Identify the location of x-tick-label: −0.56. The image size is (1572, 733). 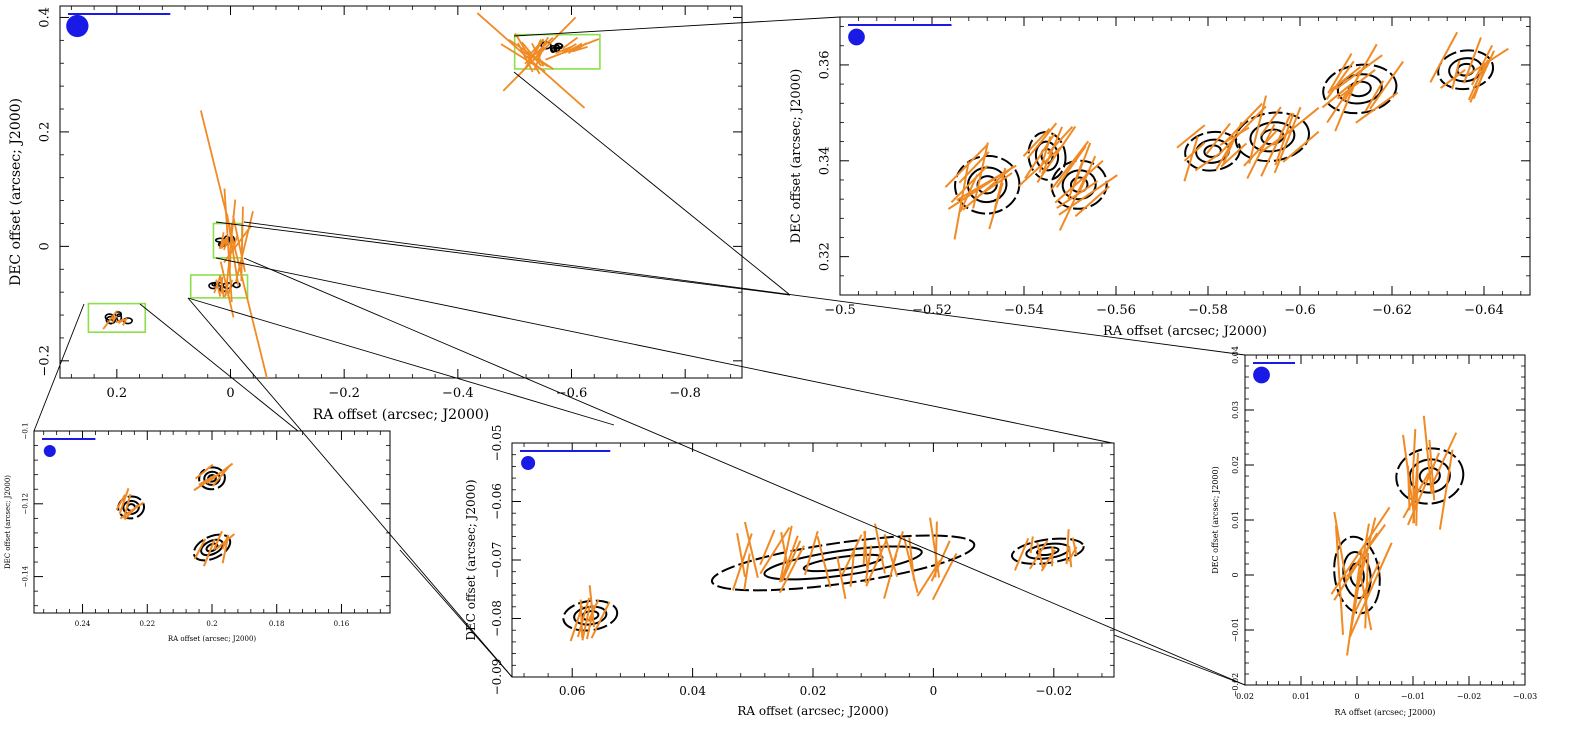
(1116, 310).